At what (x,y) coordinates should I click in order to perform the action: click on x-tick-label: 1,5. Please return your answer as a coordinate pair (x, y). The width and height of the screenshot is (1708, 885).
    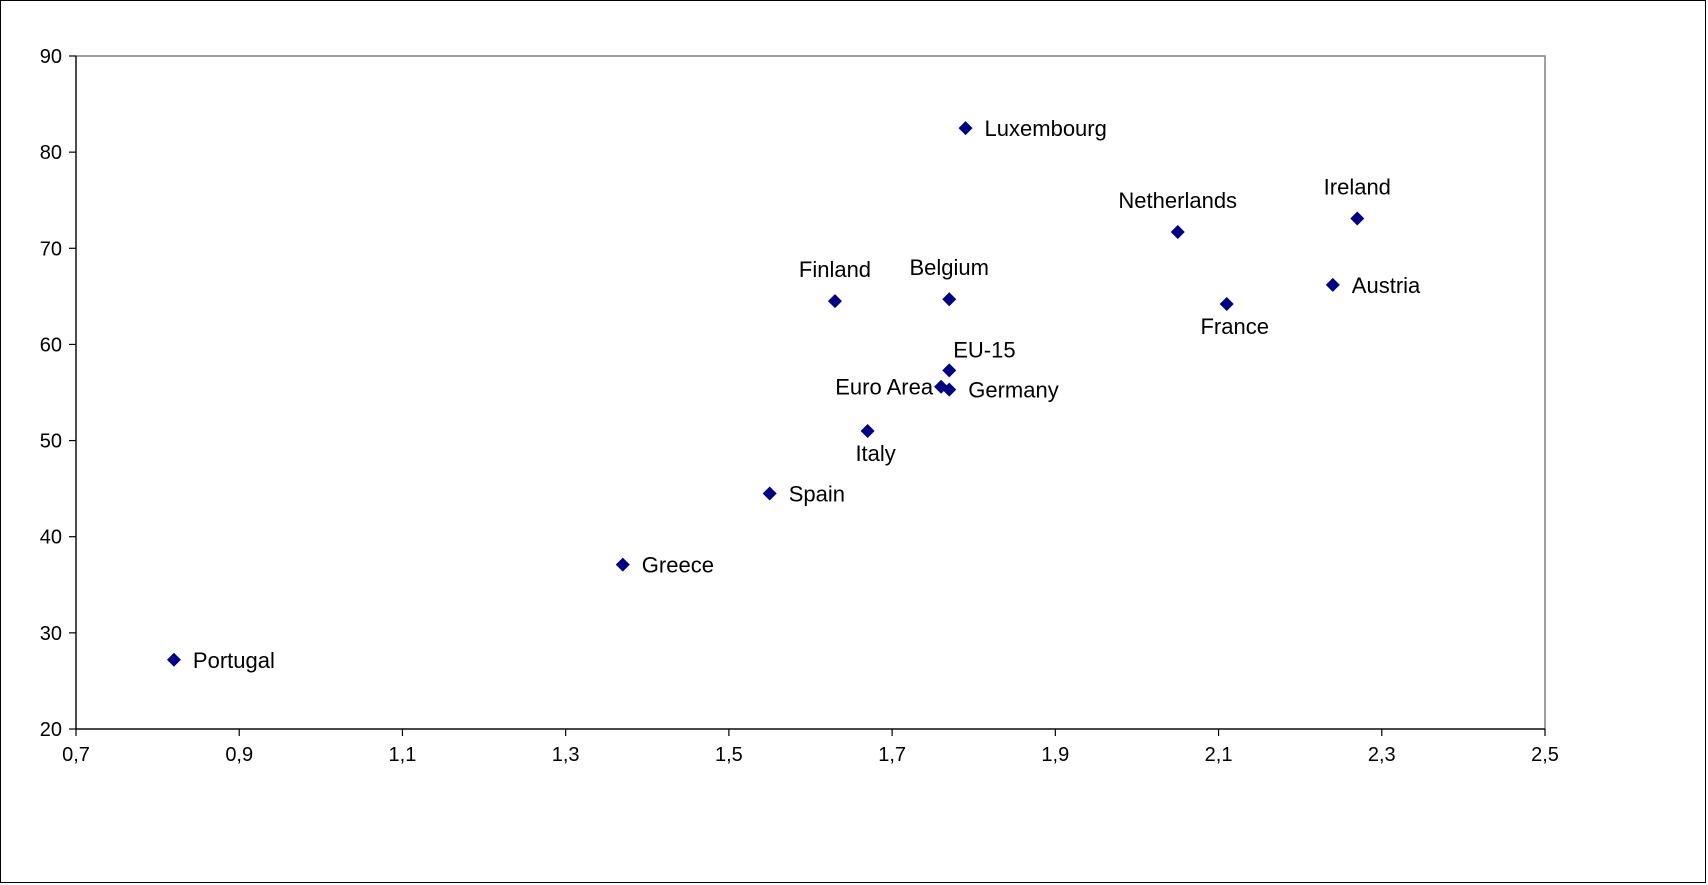
    Looking at the image, I should click on (729, 755).